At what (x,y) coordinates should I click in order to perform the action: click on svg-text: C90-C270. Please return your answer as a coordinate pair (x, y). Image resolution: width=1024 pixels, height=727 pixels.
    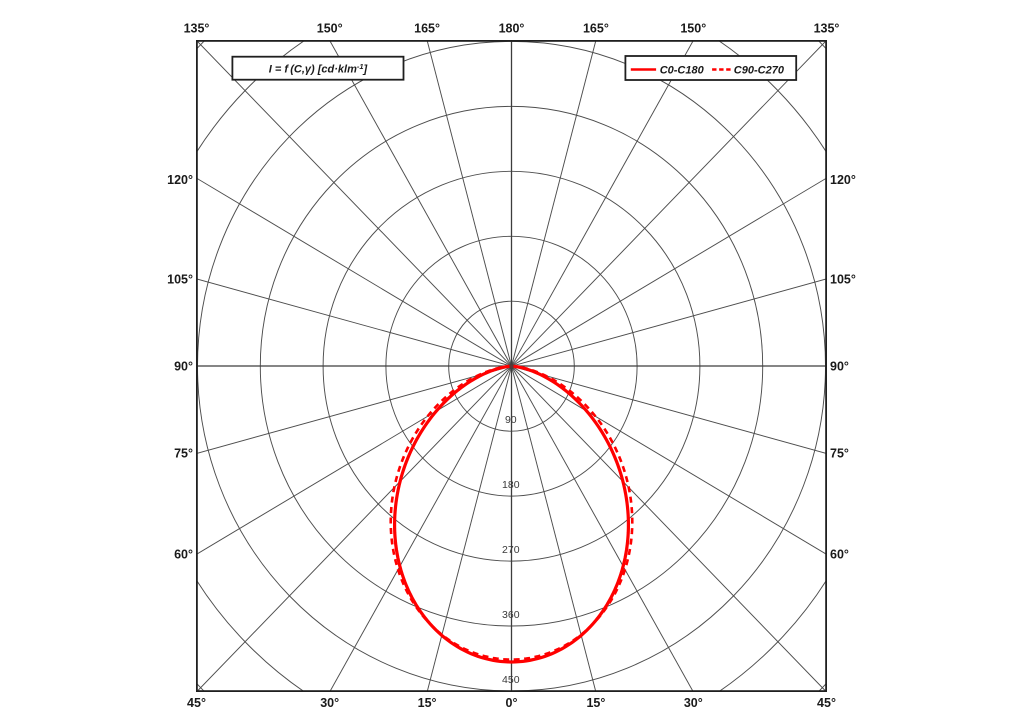
    Looking at the image, I should click on (759, 70).